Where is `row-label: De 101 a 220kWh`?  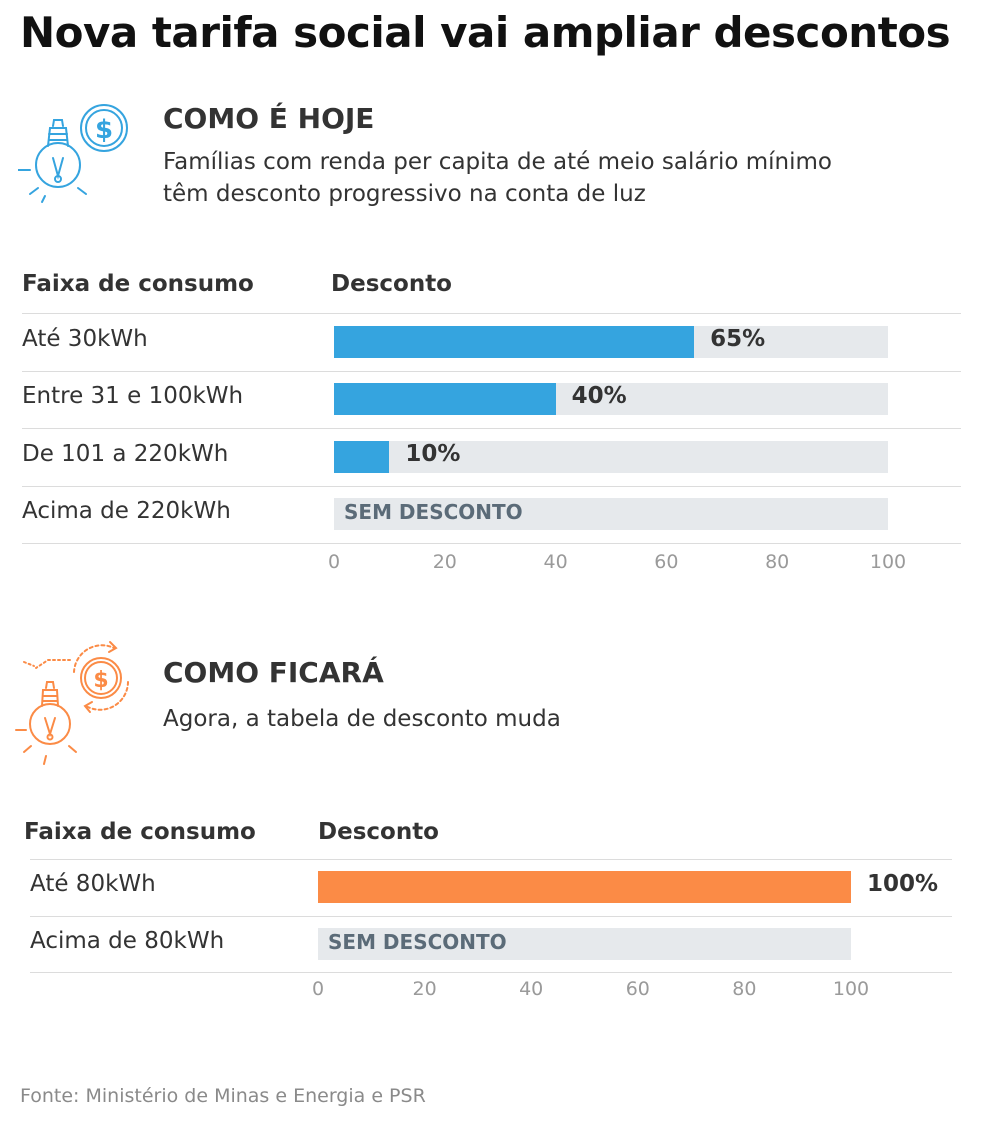 row-label: De 101 a 220kWh is located at coordinates (125, 453).